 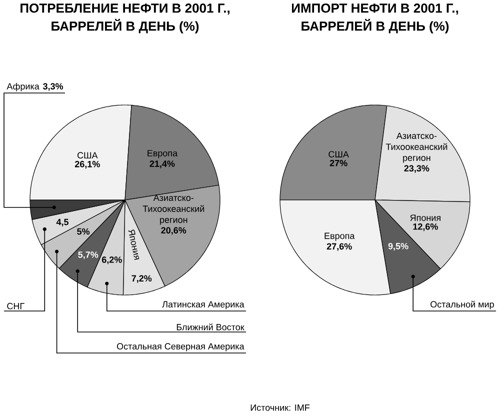 What do you see at coordinates (210, 327) in the screenshot?
I see `slice-label: Ближний Восток` at bounding box center [210, 327].